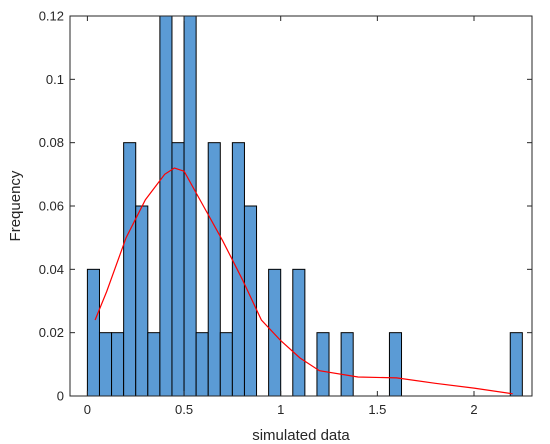  I want to click on y-tick-label: 0.04, so click(51, 269).